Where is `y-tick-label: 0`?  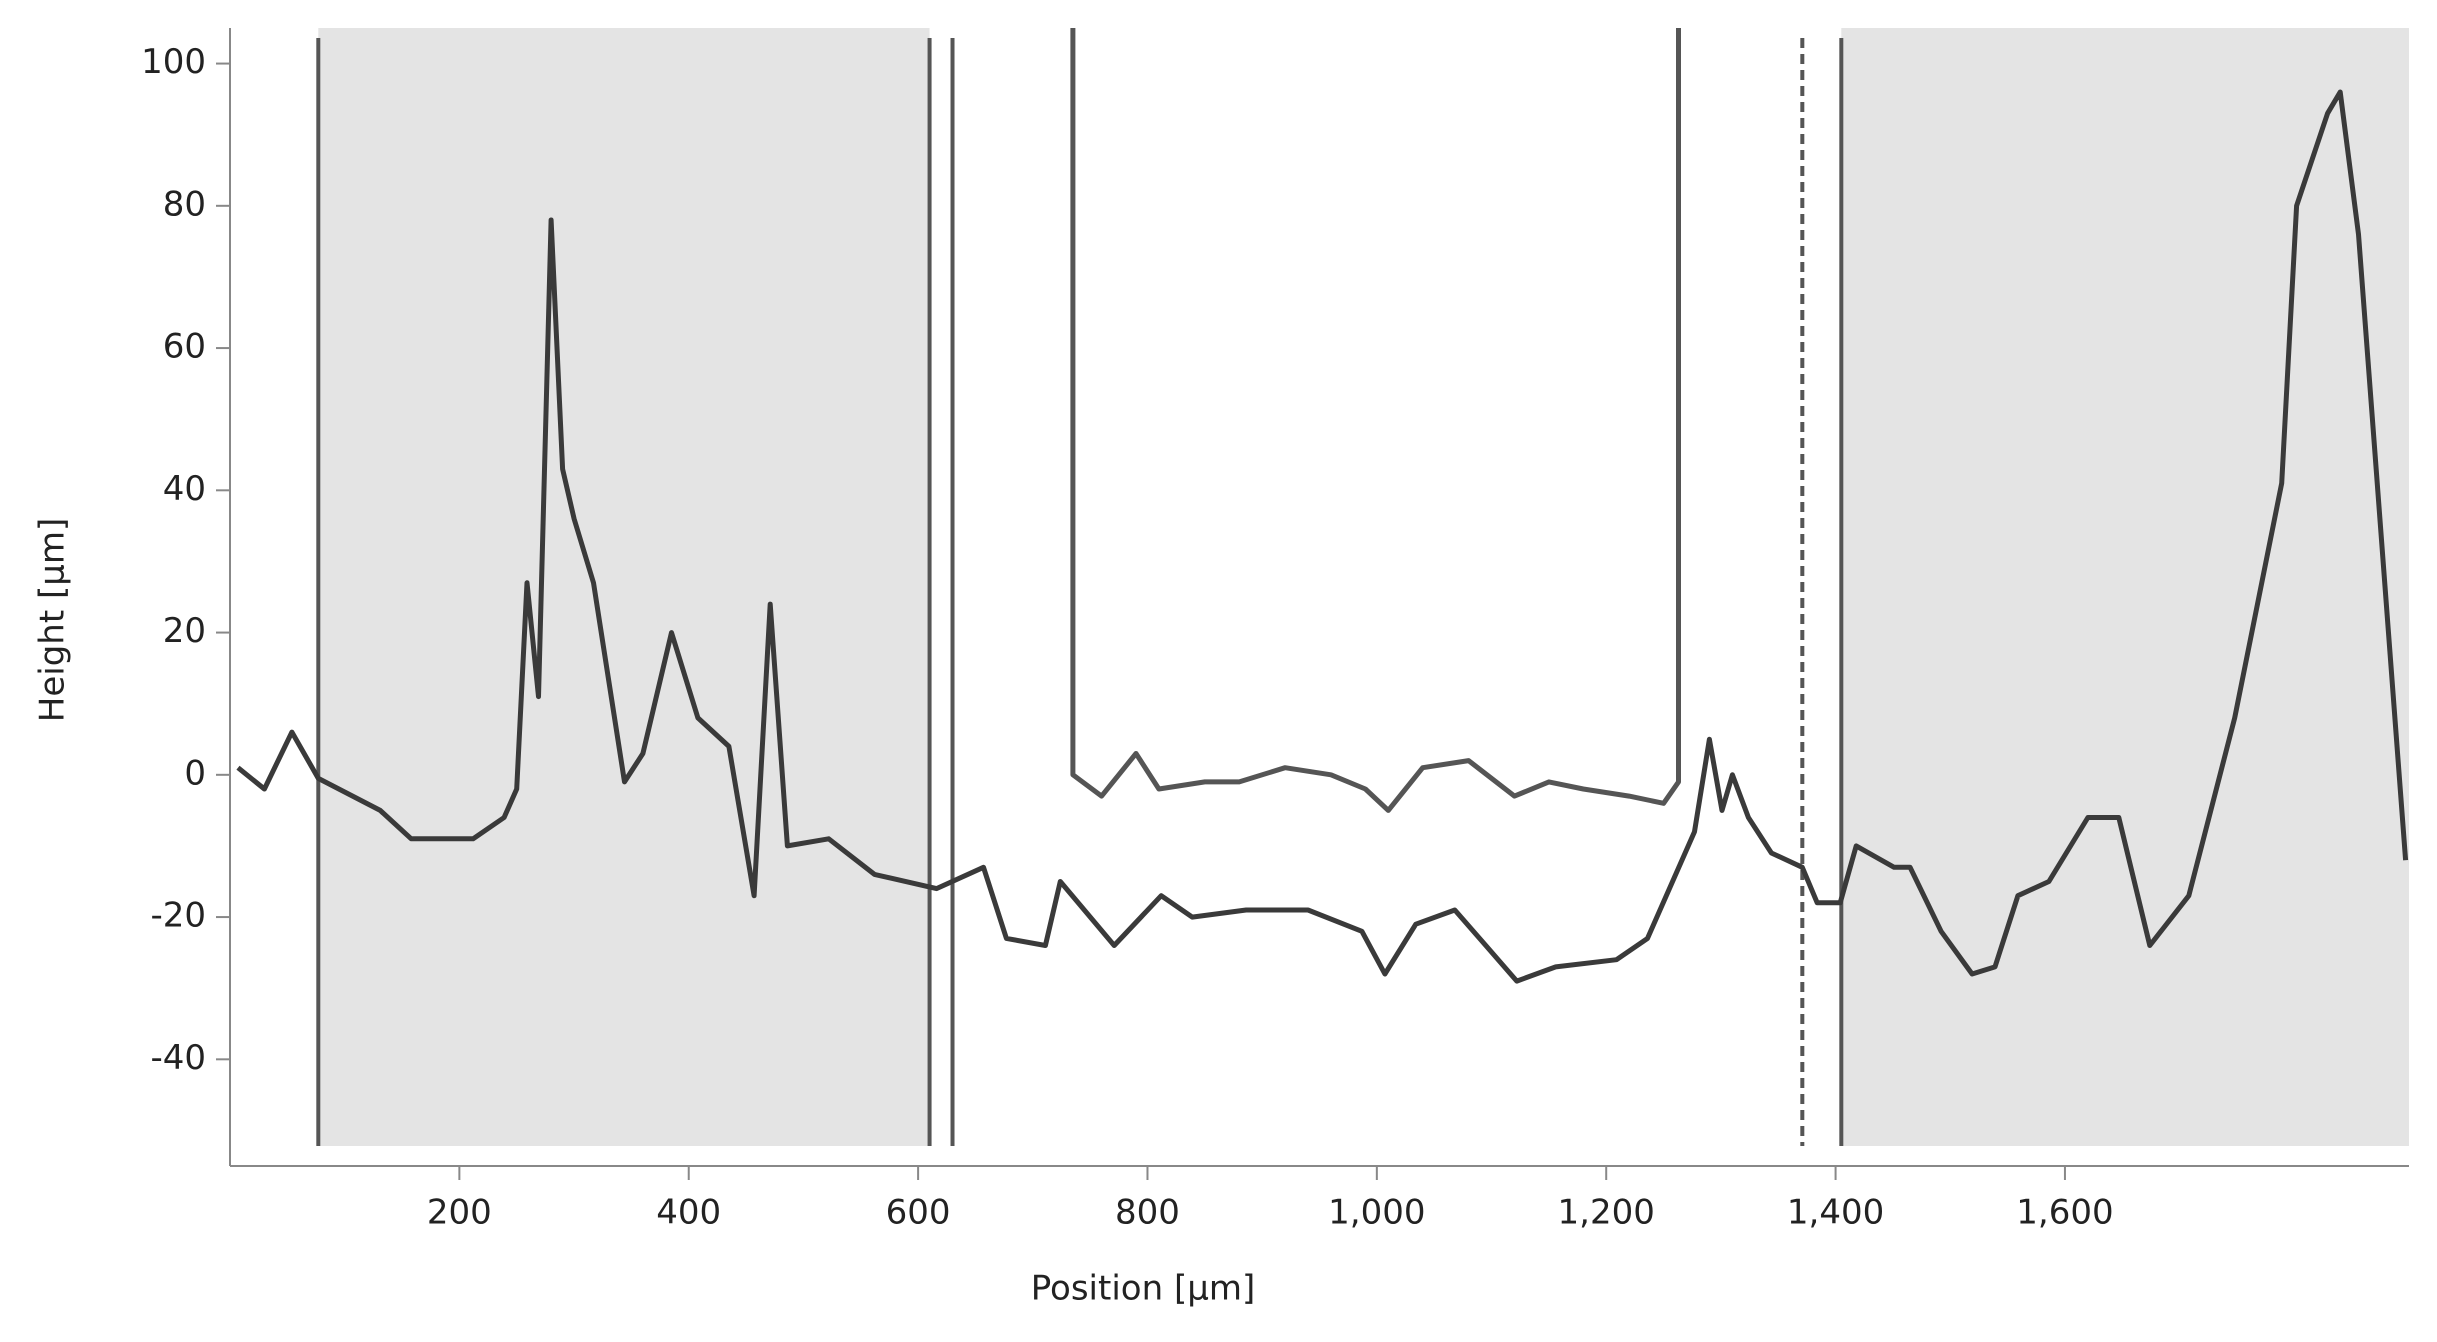 y-tick-label: 0 is located at coordinates (195, 773).